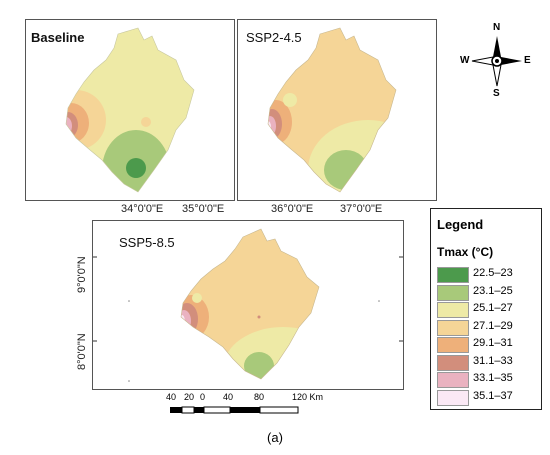 This screenshot has width=550, height=455. Describe the element at coordinates (493, 290) in the screenshot. I see `legend-label: 23.1–25` at that location.